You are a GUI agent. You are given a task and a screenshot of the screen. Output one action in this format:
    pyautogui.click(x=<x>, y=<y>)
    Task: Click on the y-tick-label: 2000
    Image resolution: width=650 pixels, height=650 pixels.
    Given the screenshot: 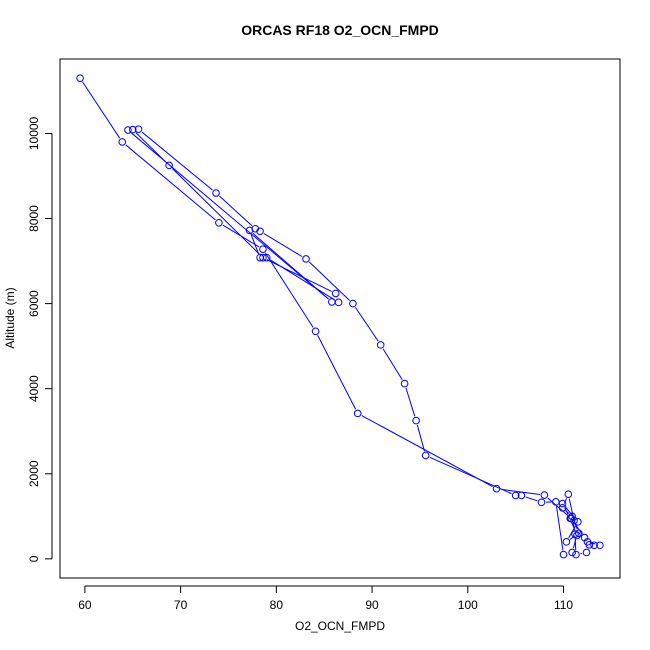 What is the action you would take?
    pyautogui.click(x=34, y=473)
    